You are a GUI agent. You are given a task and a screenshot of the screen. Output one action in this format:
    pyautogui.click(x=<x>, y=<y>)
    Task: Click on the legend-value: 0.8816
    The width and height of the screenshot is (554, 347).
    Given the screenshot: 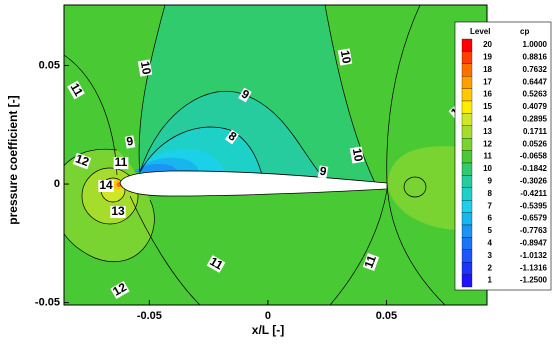 What is the action you would take?
    pyautogui.click(x=535, y=57)
    